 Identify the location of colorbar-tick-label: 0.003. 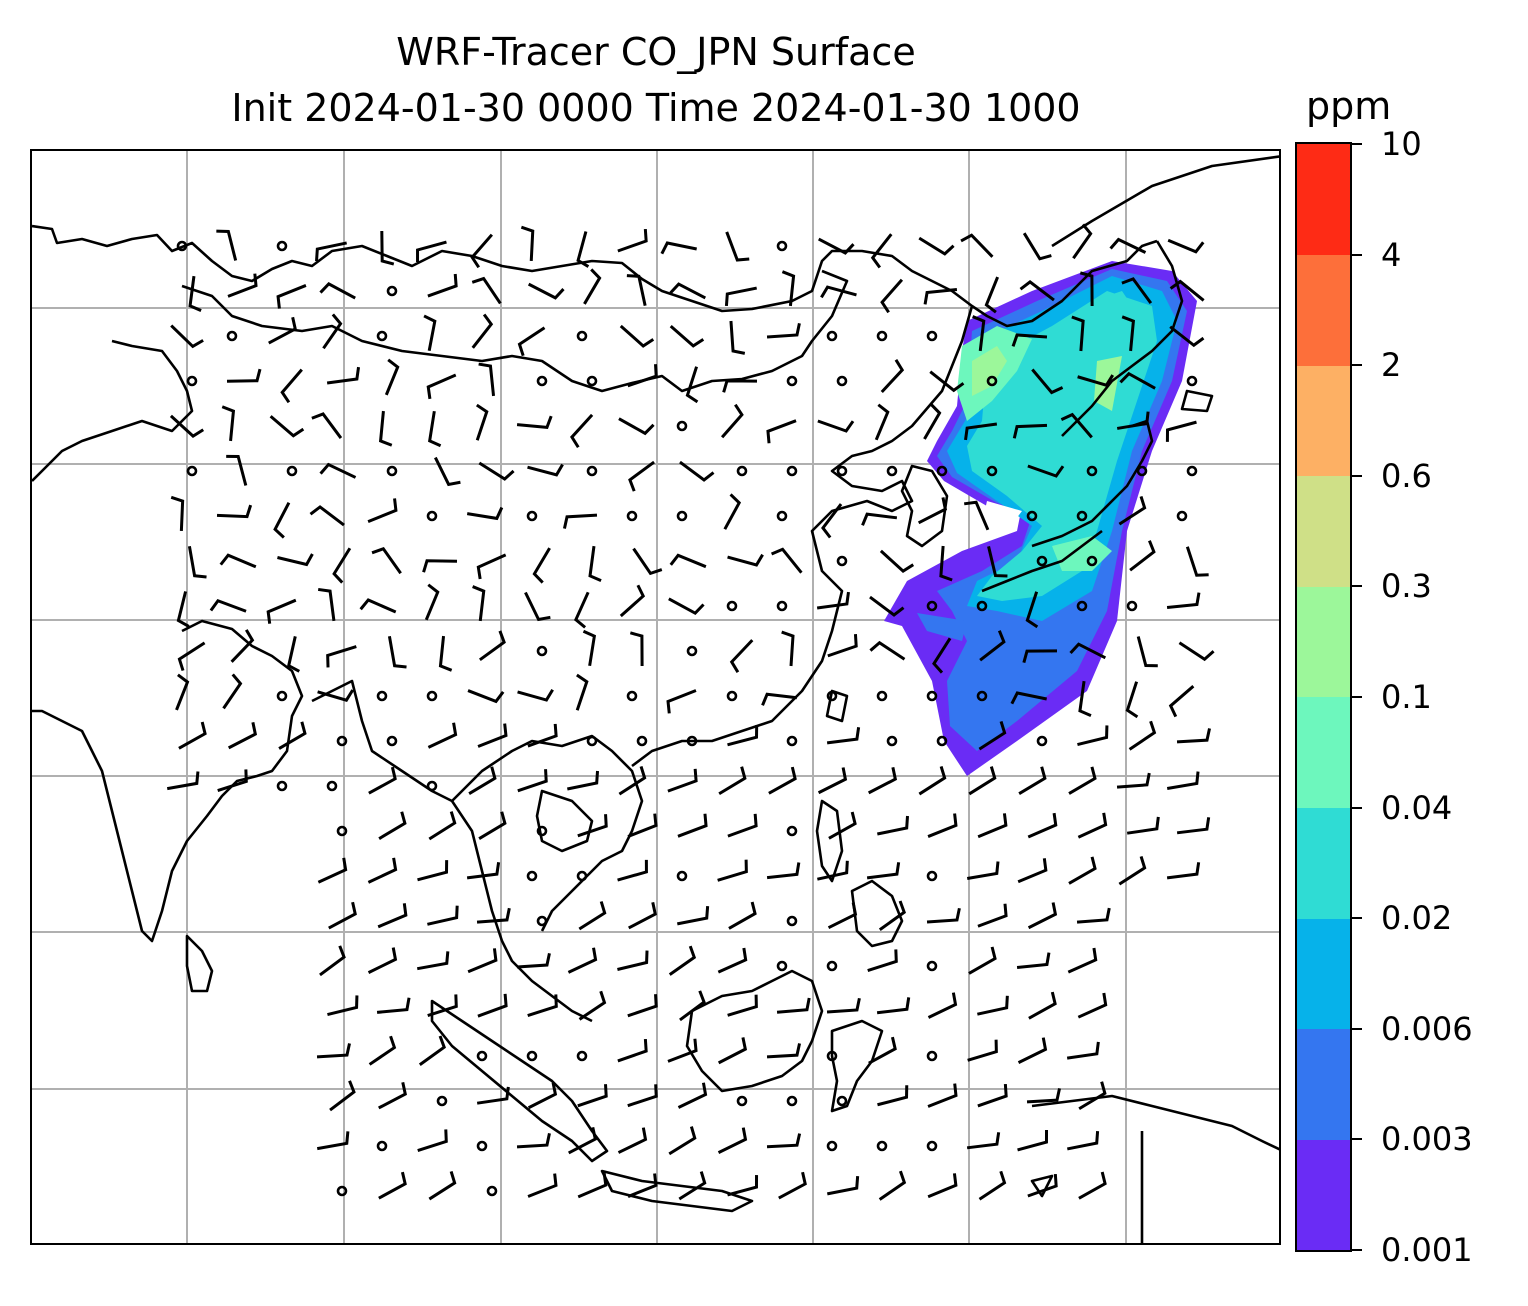
(1427, 1139).